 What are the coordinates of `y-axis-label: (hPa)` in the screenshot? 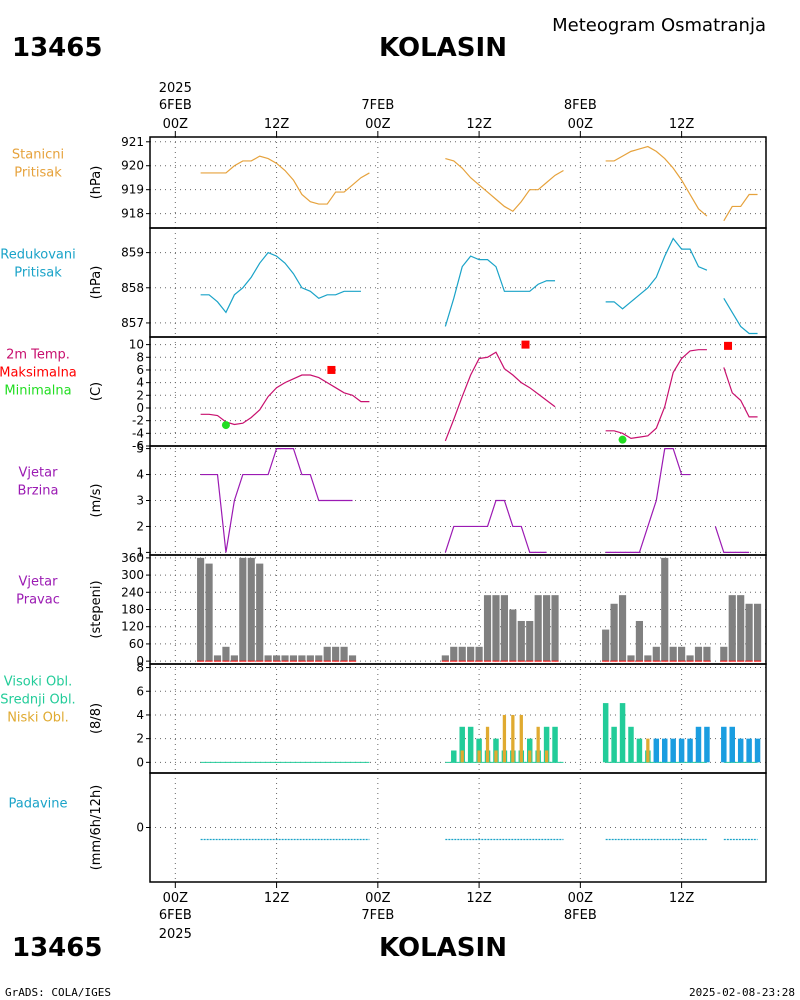 It's located at (96, 183).